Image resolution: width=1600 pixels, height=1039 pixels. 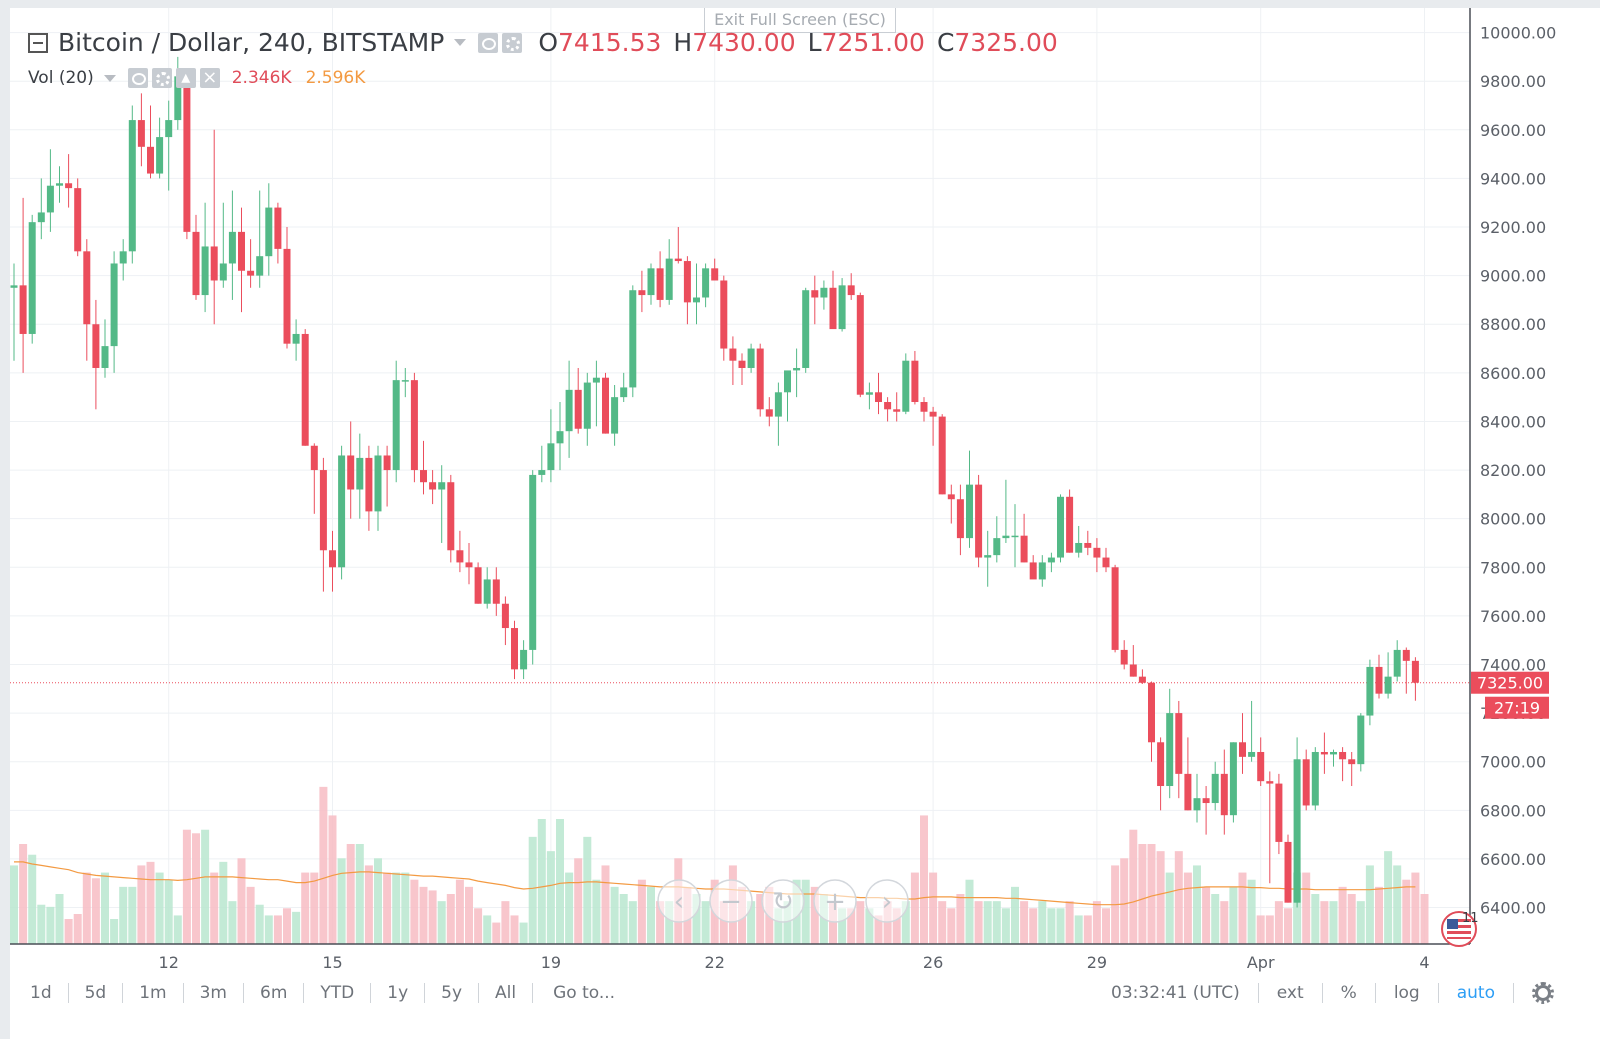 What do you see at coordinates (274, 993) in the screenshot?
I see `range-6m-button: 6m` at bounding box center [274, 993].